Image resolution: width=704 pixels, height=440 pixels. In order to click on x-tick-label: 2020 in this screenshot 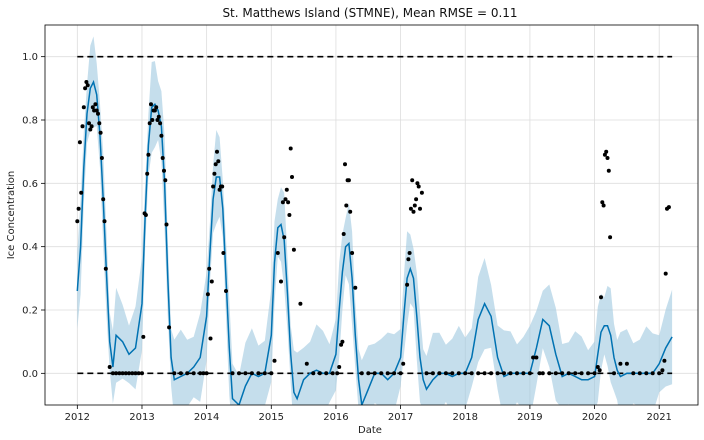, I will do `click(594, 417)`.